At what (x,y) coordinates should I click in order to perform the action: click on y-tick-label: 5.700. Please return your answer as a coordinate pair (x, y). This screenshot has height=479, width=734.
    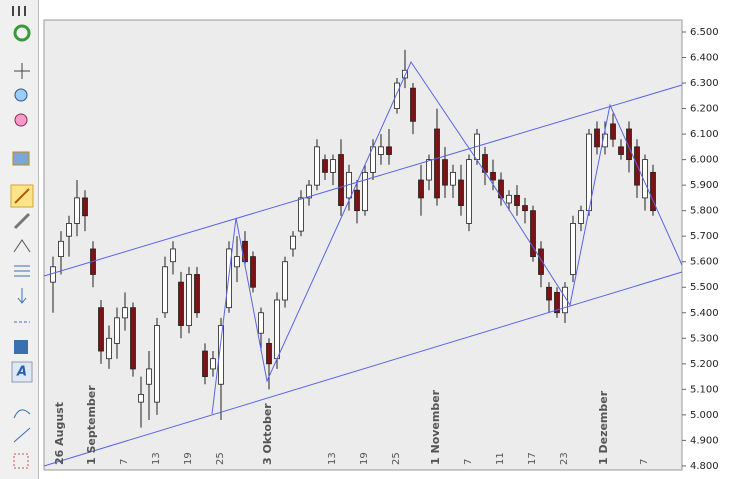
    Looking at the image, I should click on (704, 236).